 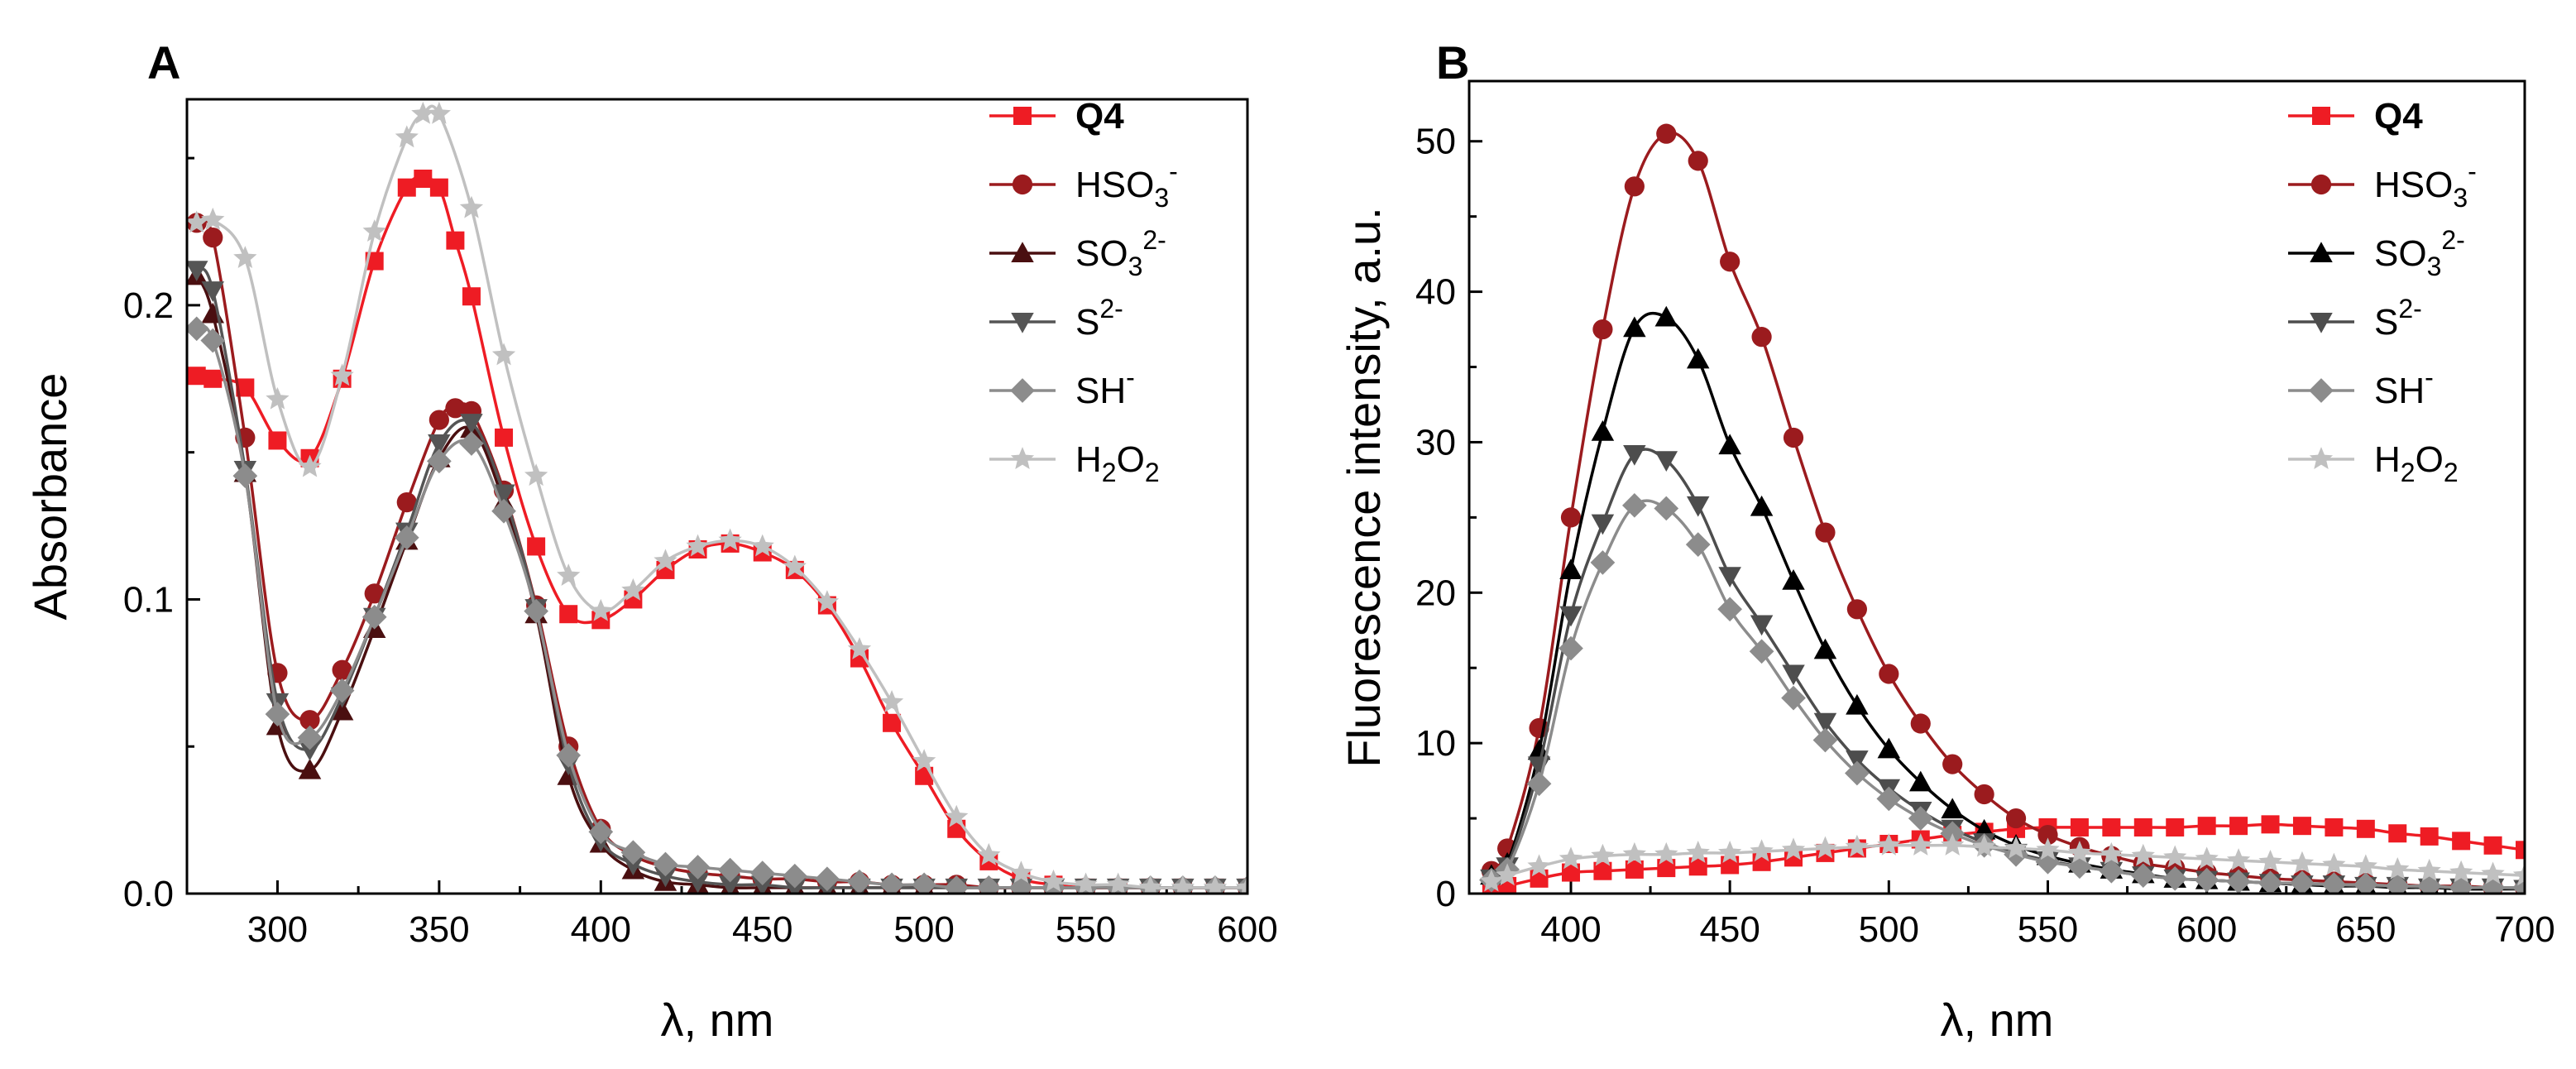 I want to click on y-tick-label: 0, so click(x=1446, y=894).